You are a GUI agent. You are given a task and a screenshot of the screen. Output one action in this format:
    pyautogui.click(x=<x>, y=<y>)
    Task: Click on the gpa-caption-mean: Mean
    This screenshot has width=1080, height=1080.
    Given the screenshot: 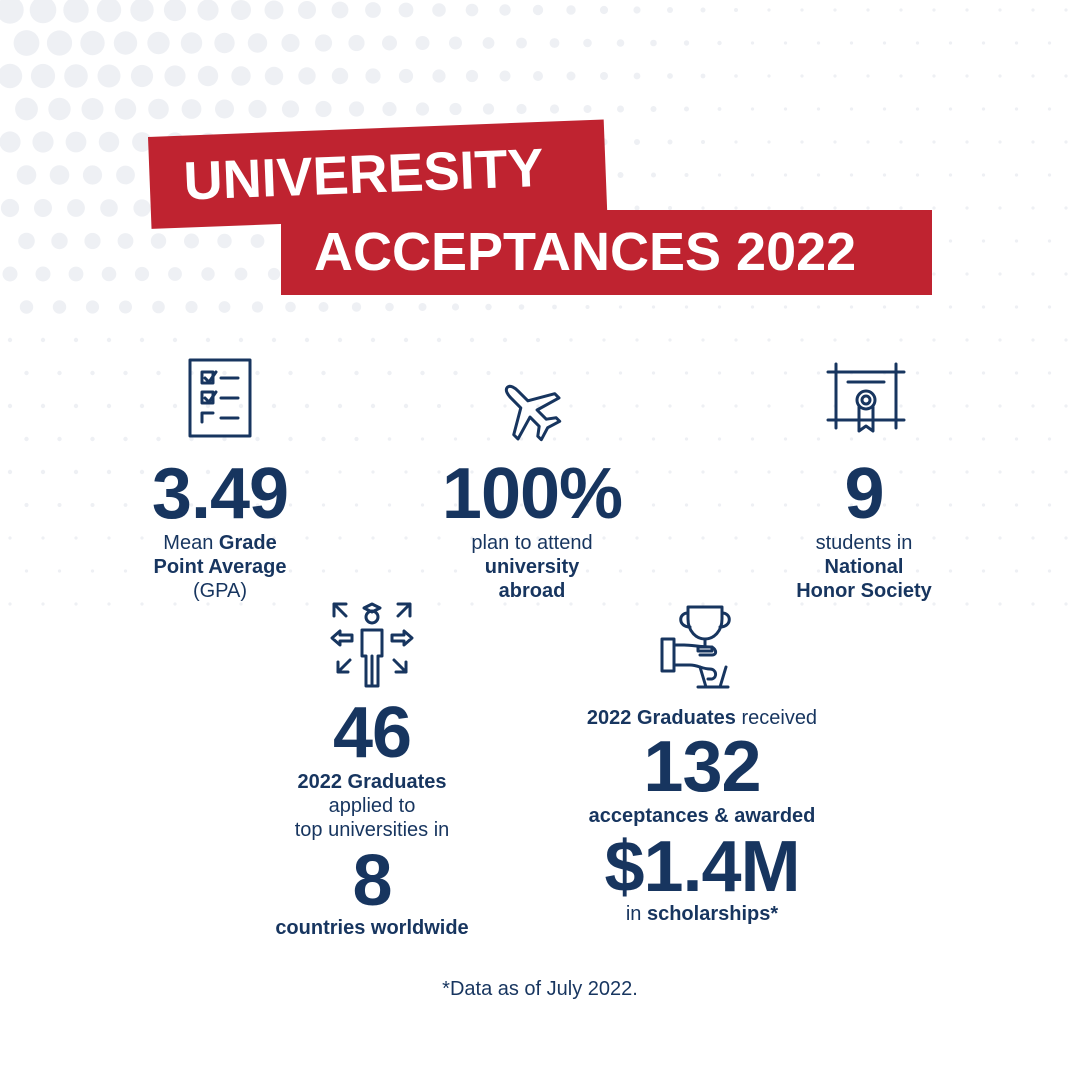 What is the action you would take?
    pyautogui.click(x=191, y=543)
    